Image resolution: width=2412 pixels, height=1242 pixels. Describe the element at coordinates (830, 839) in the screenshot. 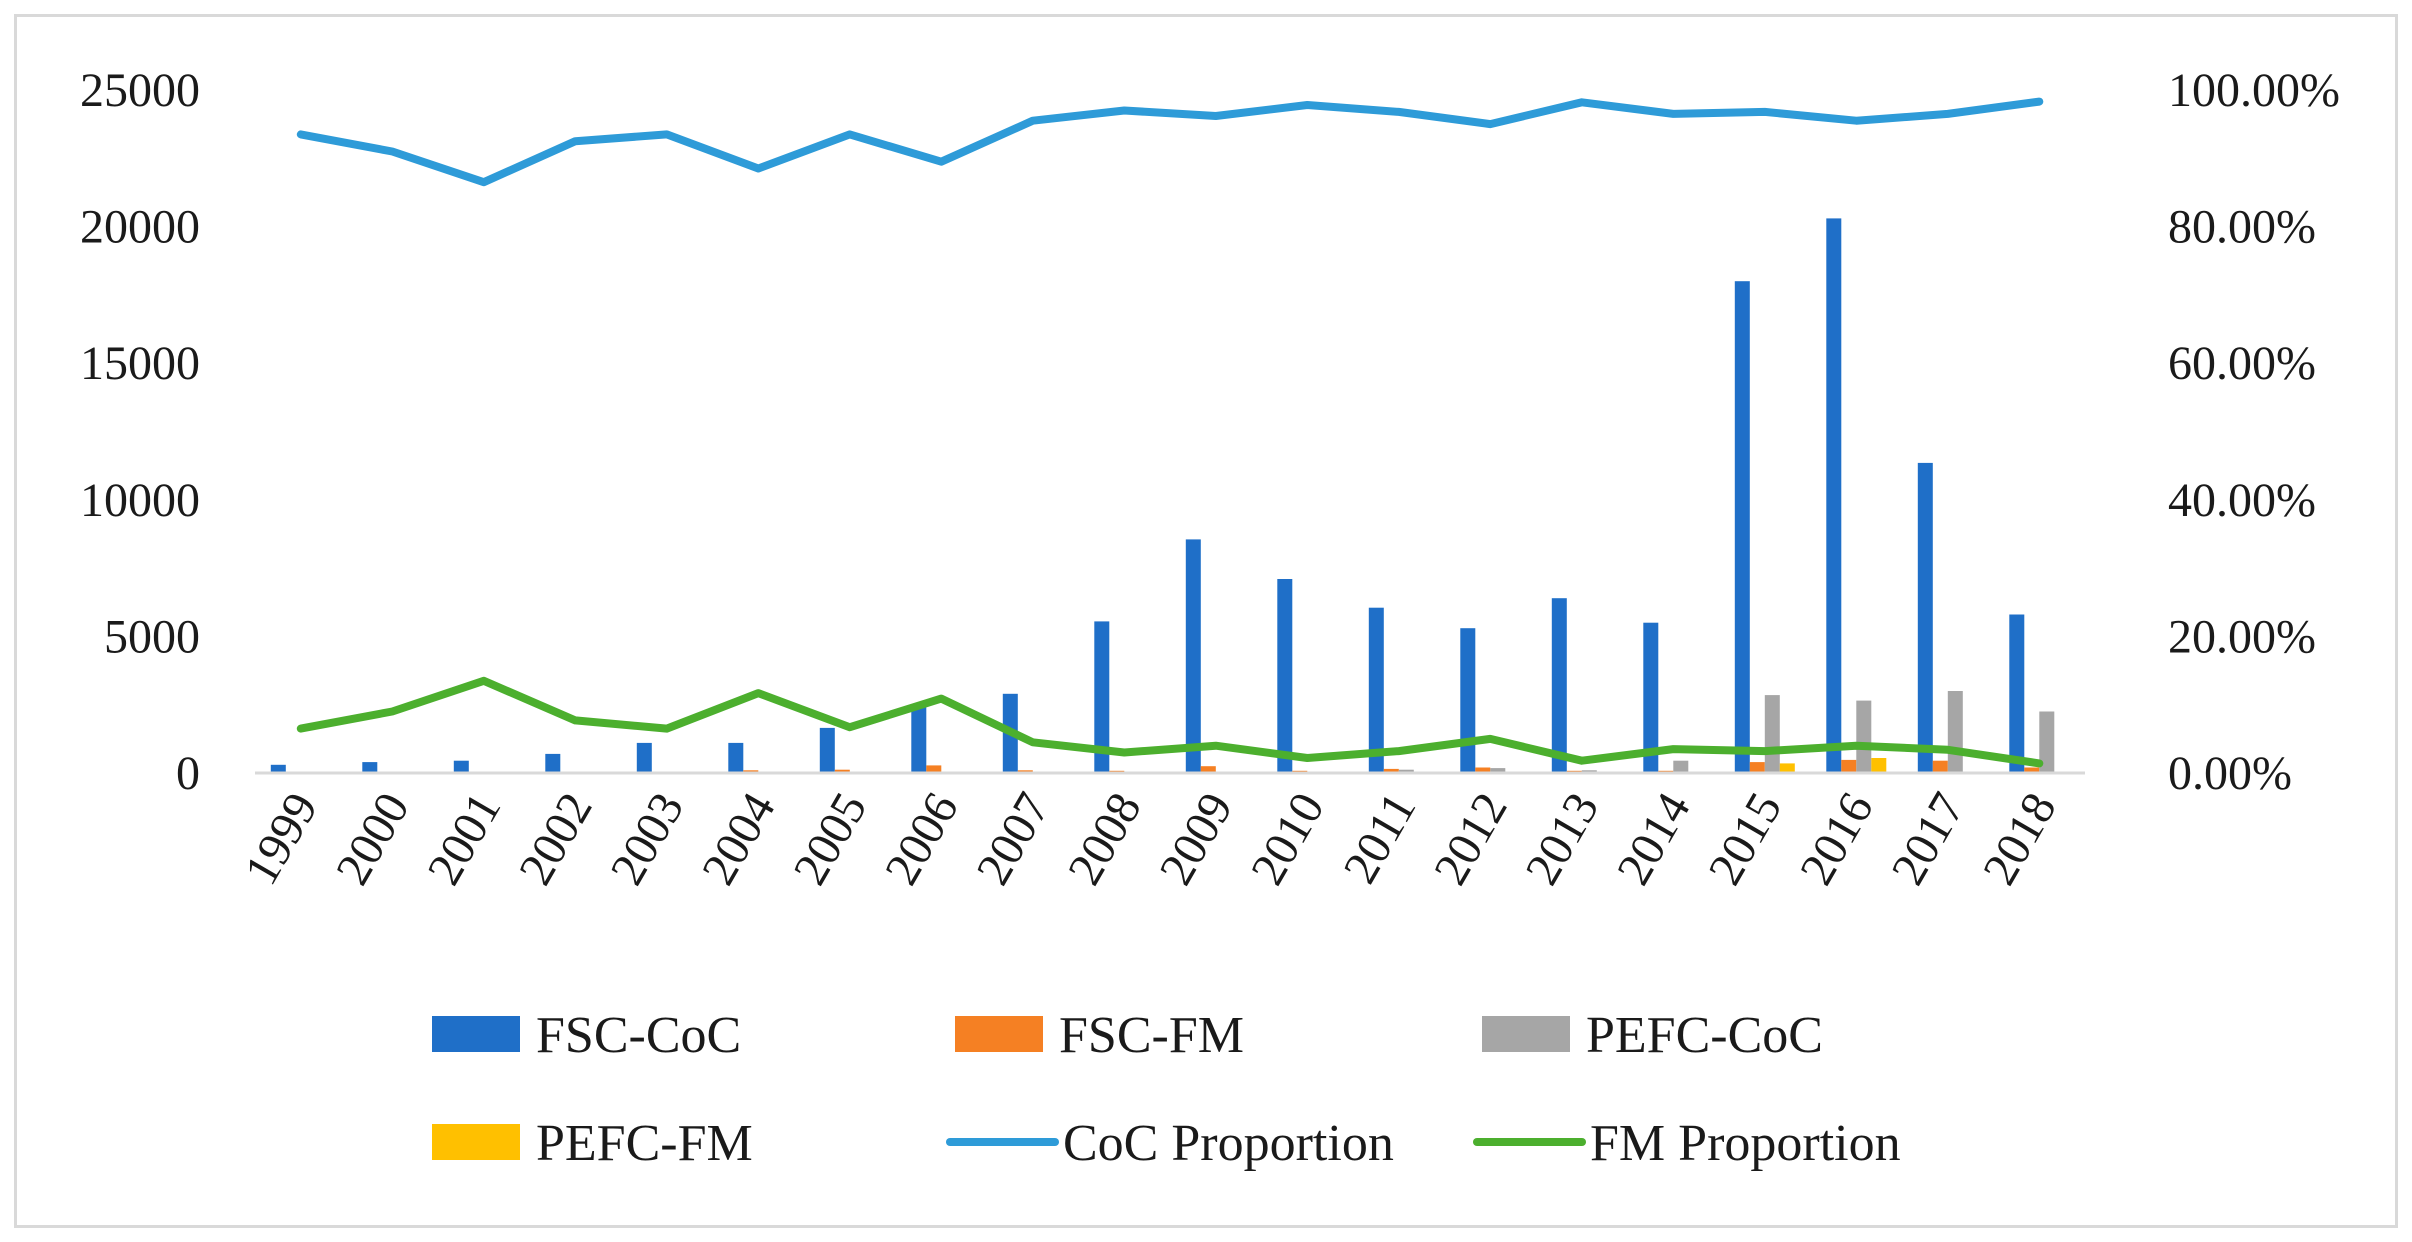

I see `x-tick-label-2005: 2005` at that location.